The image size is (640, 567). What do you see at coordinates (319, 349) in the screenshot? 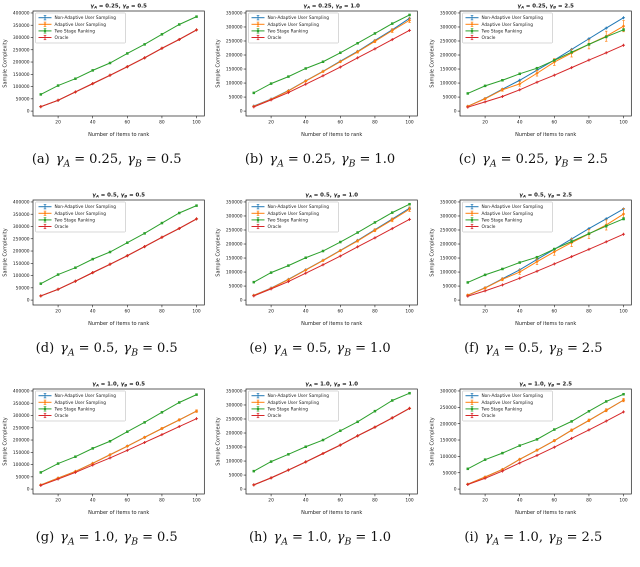
I see `chart-caption-e: (e) γA = 0.5, γB = 1.0` at bounding box center [319, 349].